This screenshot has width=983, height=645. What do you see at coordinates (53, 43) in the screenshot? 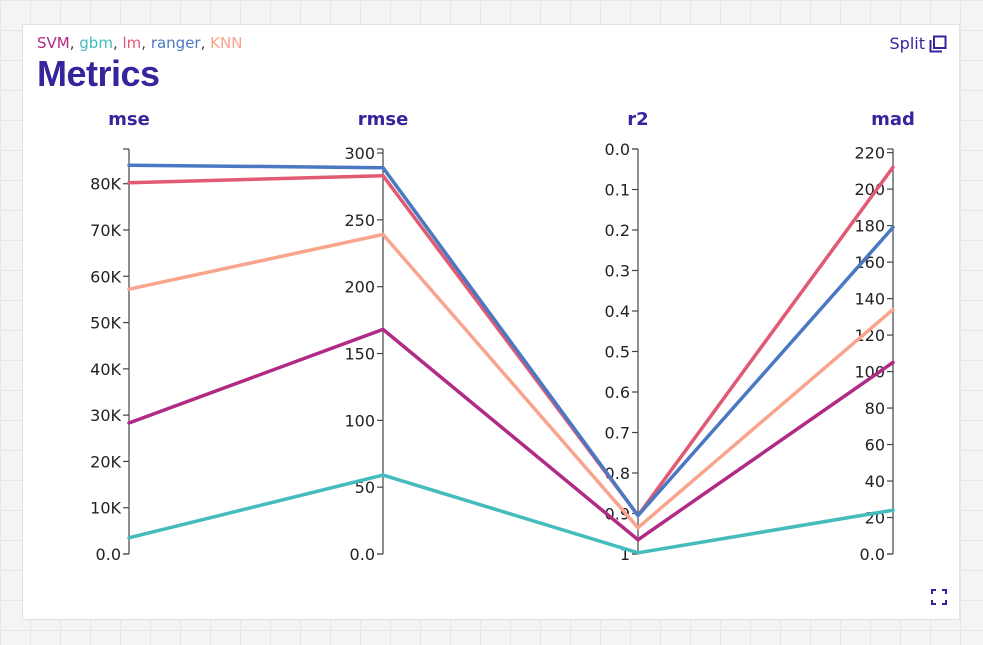
I see `legend-item-svm: SVM` at bounding box center [53, 43].